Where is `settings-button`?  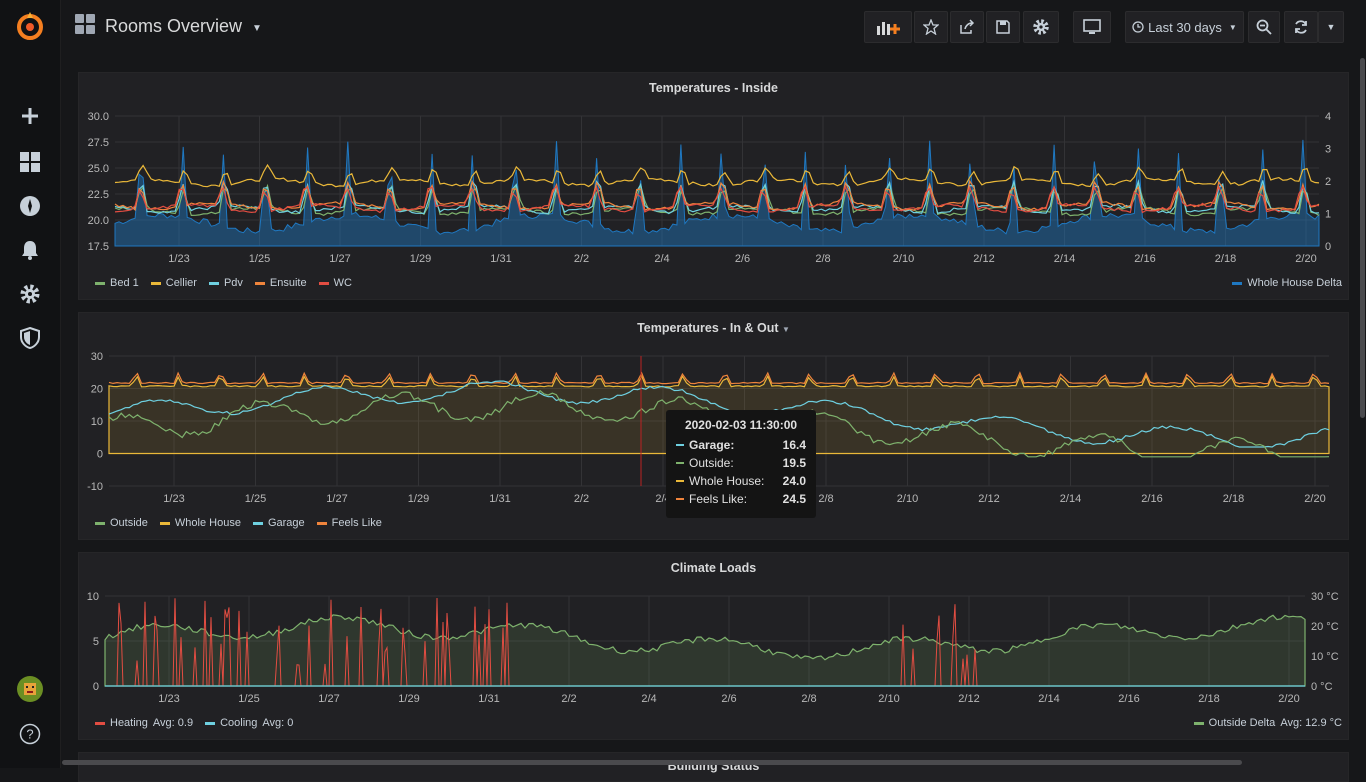 settings-button is located at coordinates (1041, 27).